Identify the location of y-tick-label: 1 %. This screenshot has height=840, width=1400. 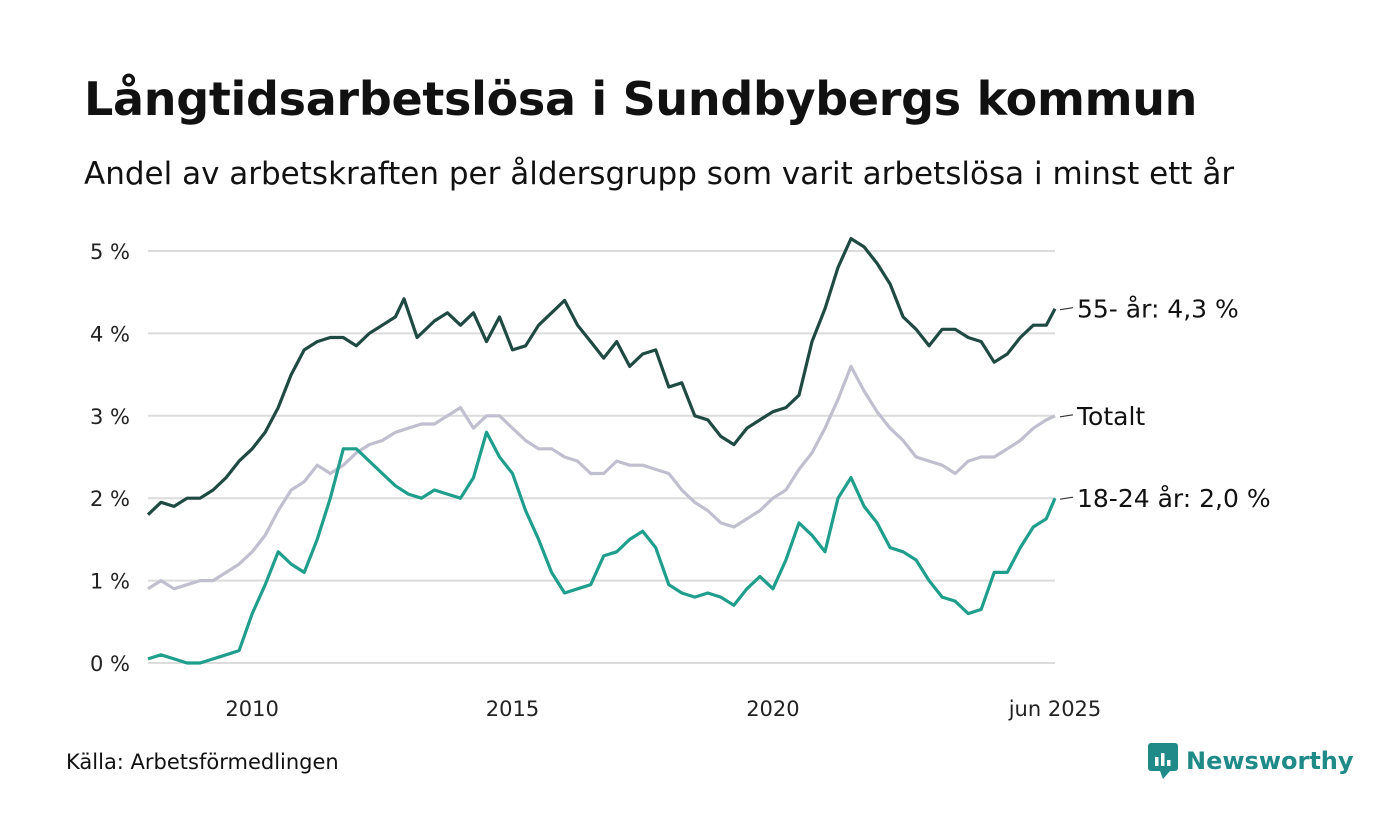
(110, 582).